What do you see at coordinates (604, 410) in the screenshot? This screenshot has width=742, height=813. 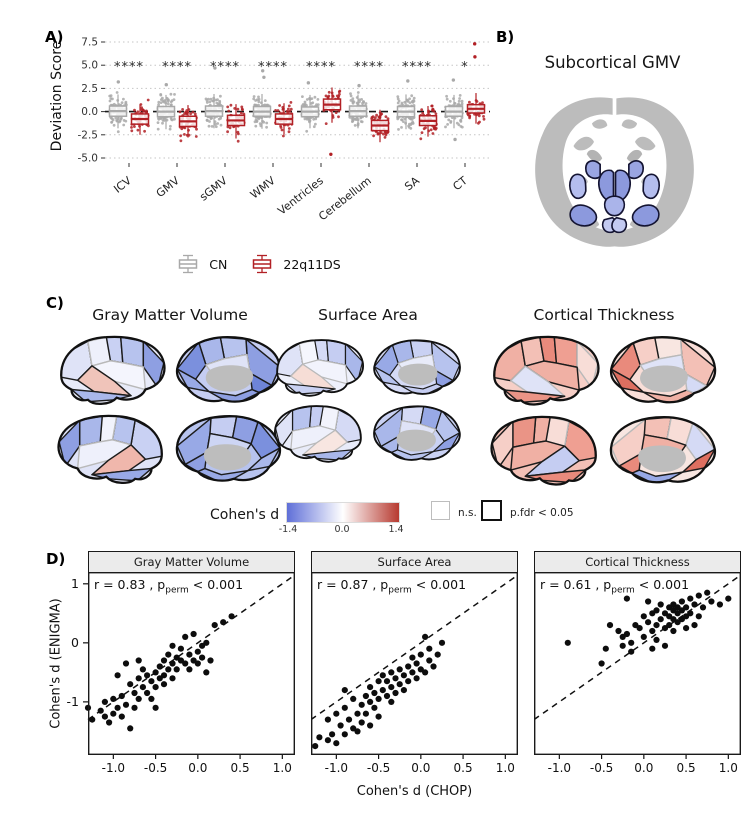 I see `ct-brain-maps` at bounding box center [604, 410].